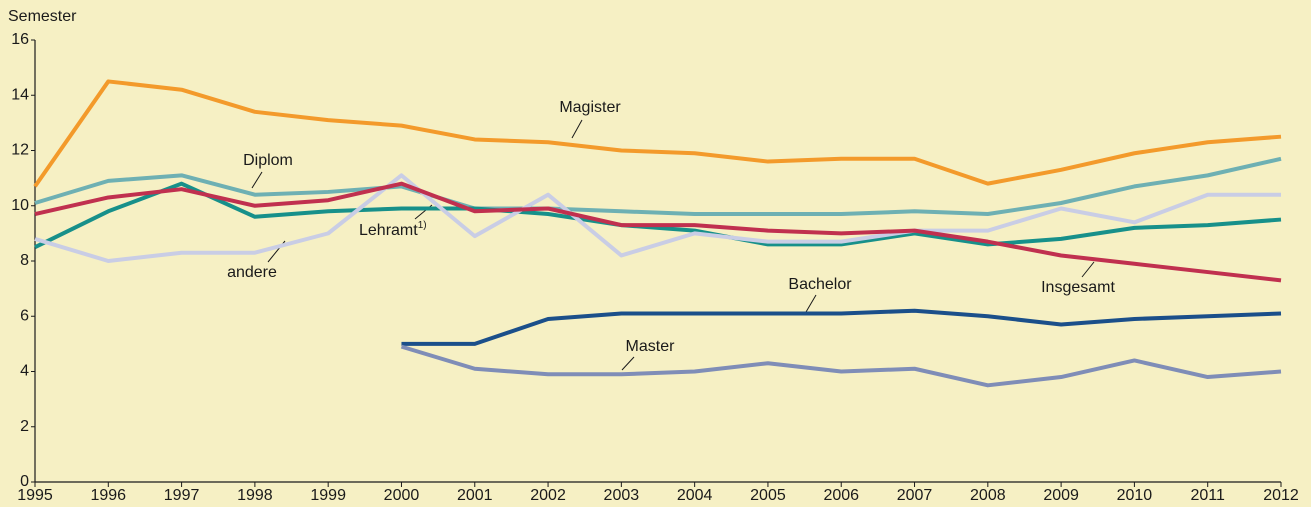  I want to click on x-tick-label: 2011, so click(1208, 495).